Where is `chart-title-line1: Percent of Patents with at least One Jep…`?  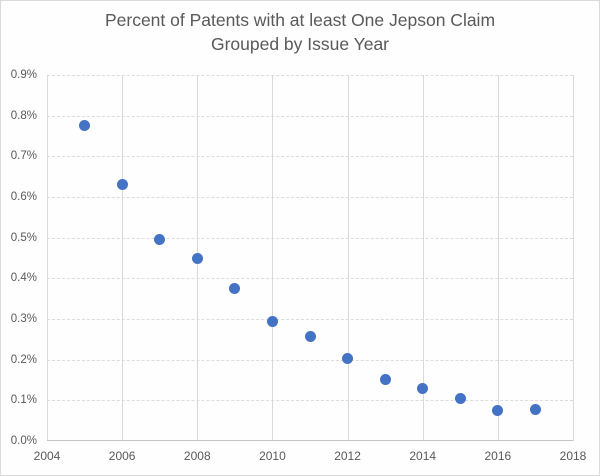 chart-title-line1: Percent of Patents with at least One Jep… is located at coordinates (300, 20).